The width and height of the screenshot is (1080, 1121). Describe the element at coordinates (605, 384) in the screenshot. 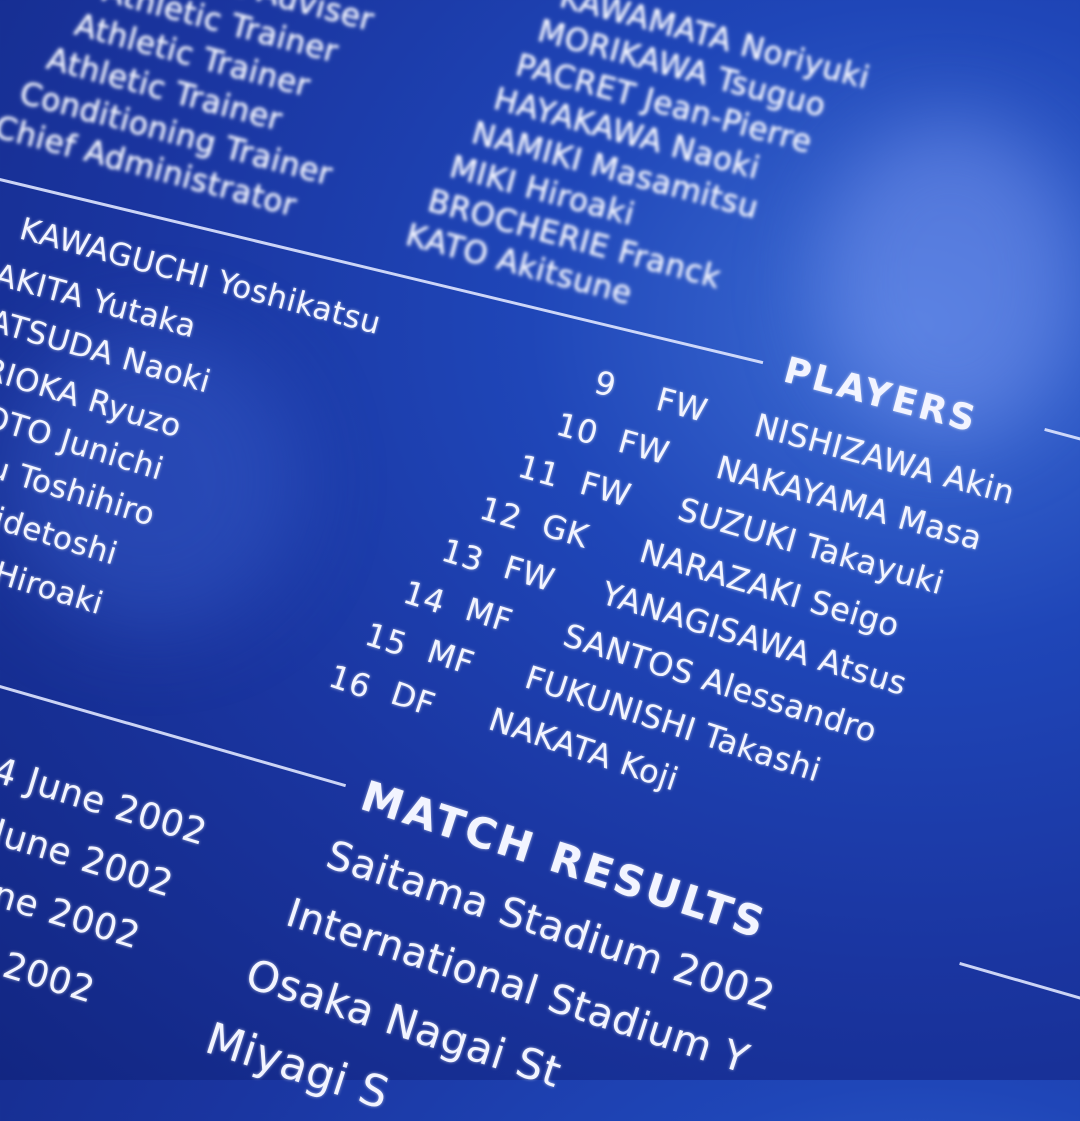

I see `player-number: 9` at that location.